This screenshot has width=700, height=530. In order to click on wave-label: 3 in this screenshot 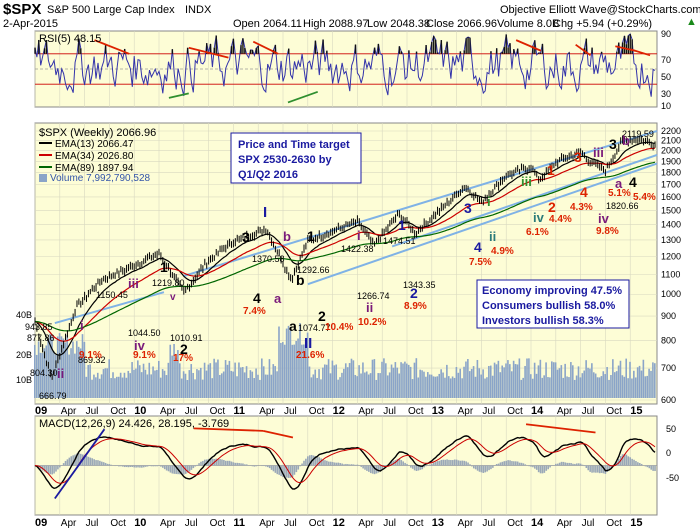, I will do `click(246, 237)`.